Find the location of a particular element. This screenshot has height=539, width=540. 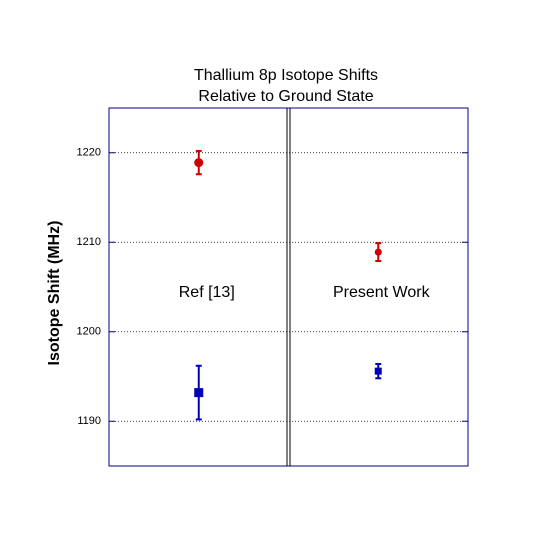

y-axis-label: Isotope Shift (MHz) is located at coordinates (54, 293).